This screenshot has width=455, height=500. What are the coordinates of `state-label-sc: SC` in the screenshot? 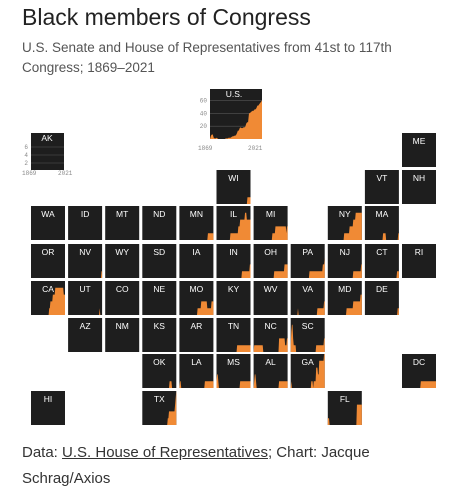 It's located at (308, 326).